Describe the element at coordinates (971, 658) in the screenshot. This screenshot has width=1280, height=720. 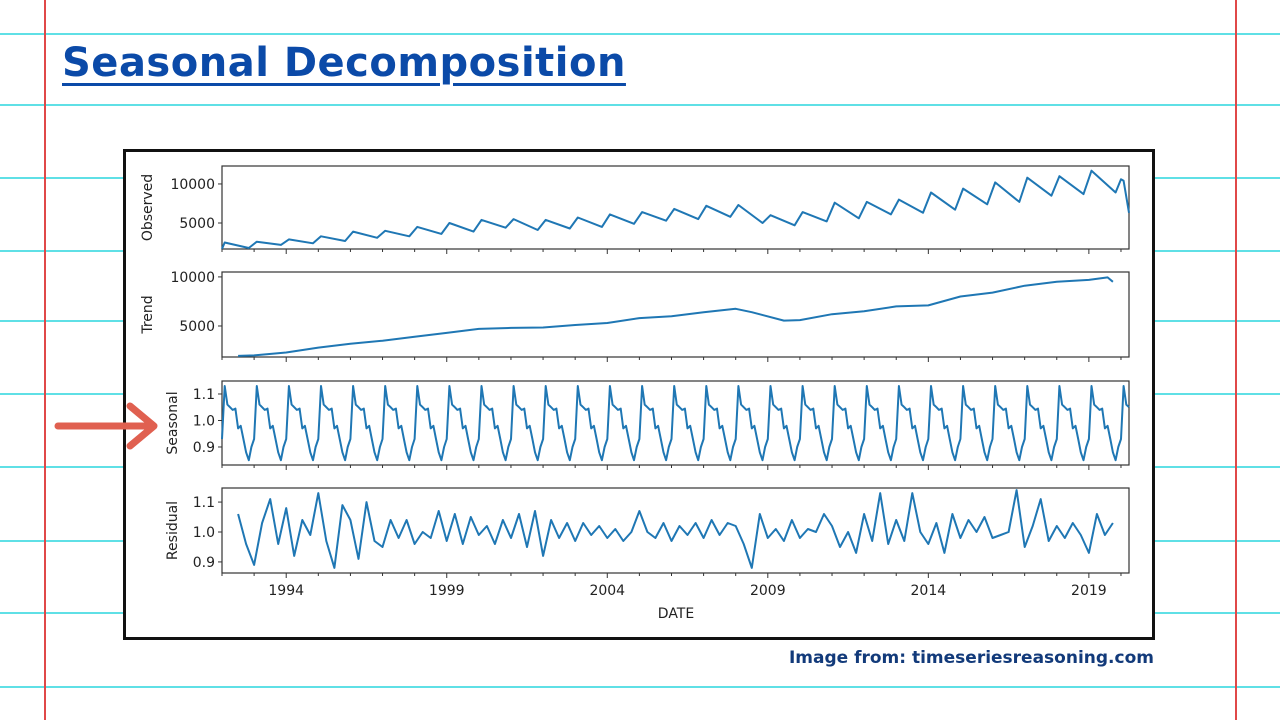
I see `image-source-caption: Image from: timeseriesreasoning.com` at that location.